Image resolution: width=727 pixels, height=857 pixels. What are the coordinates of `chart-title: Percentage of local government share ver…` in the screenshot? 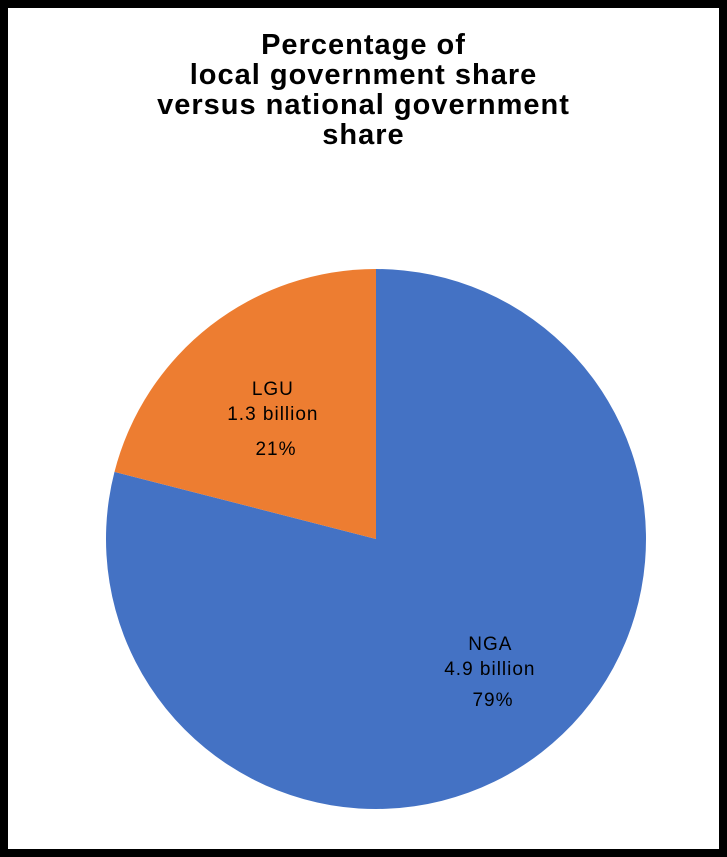 It's located at (363, 90).